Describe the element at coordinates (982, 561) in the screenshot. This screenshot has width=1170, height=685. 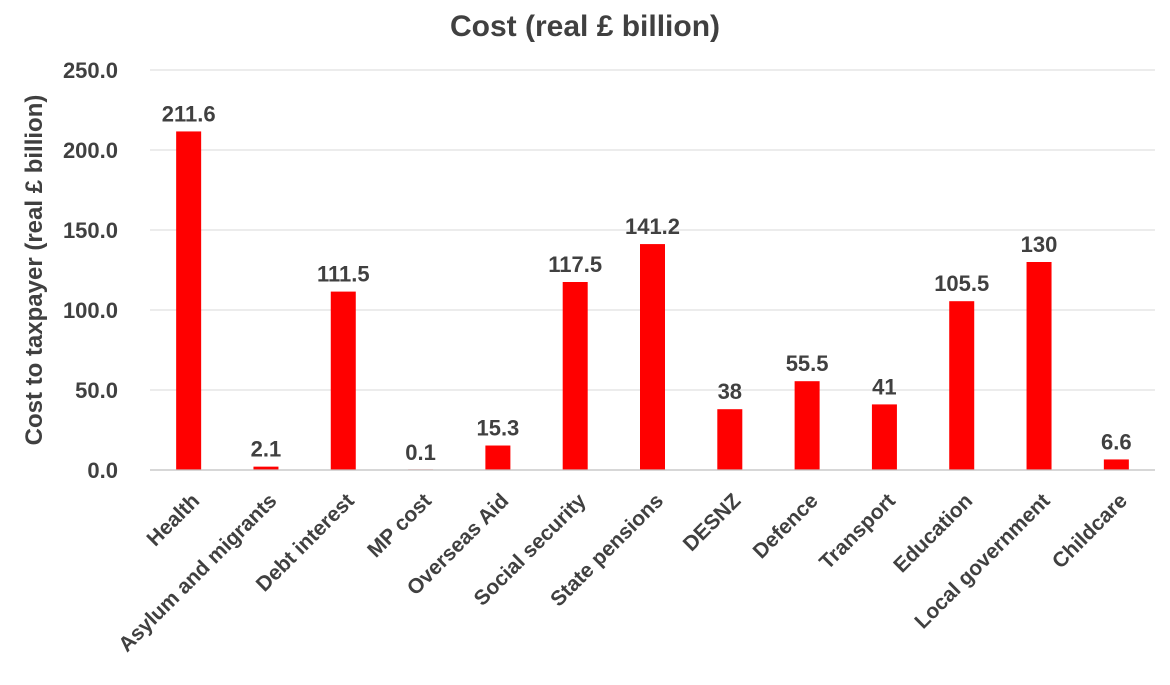
I see `x-tick-label: Local government` at that location.